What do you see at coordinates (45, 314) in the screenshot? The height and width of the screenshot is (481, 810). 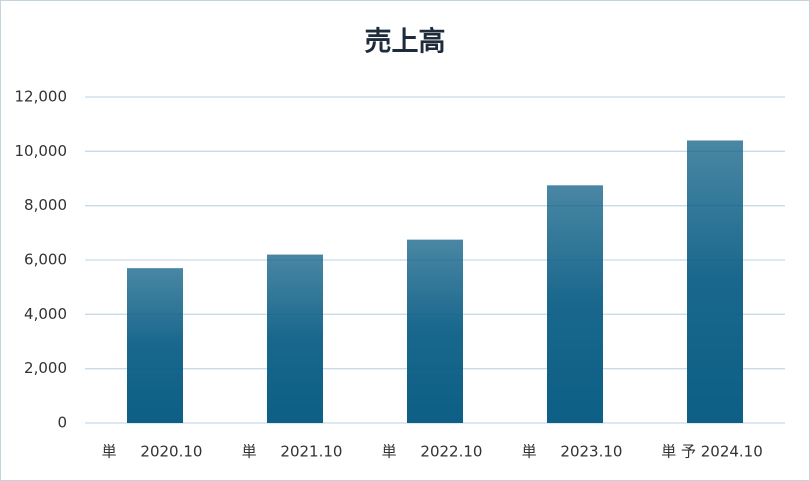 I see `y-tick-label: 4,000` at bounding box center [45, 314].